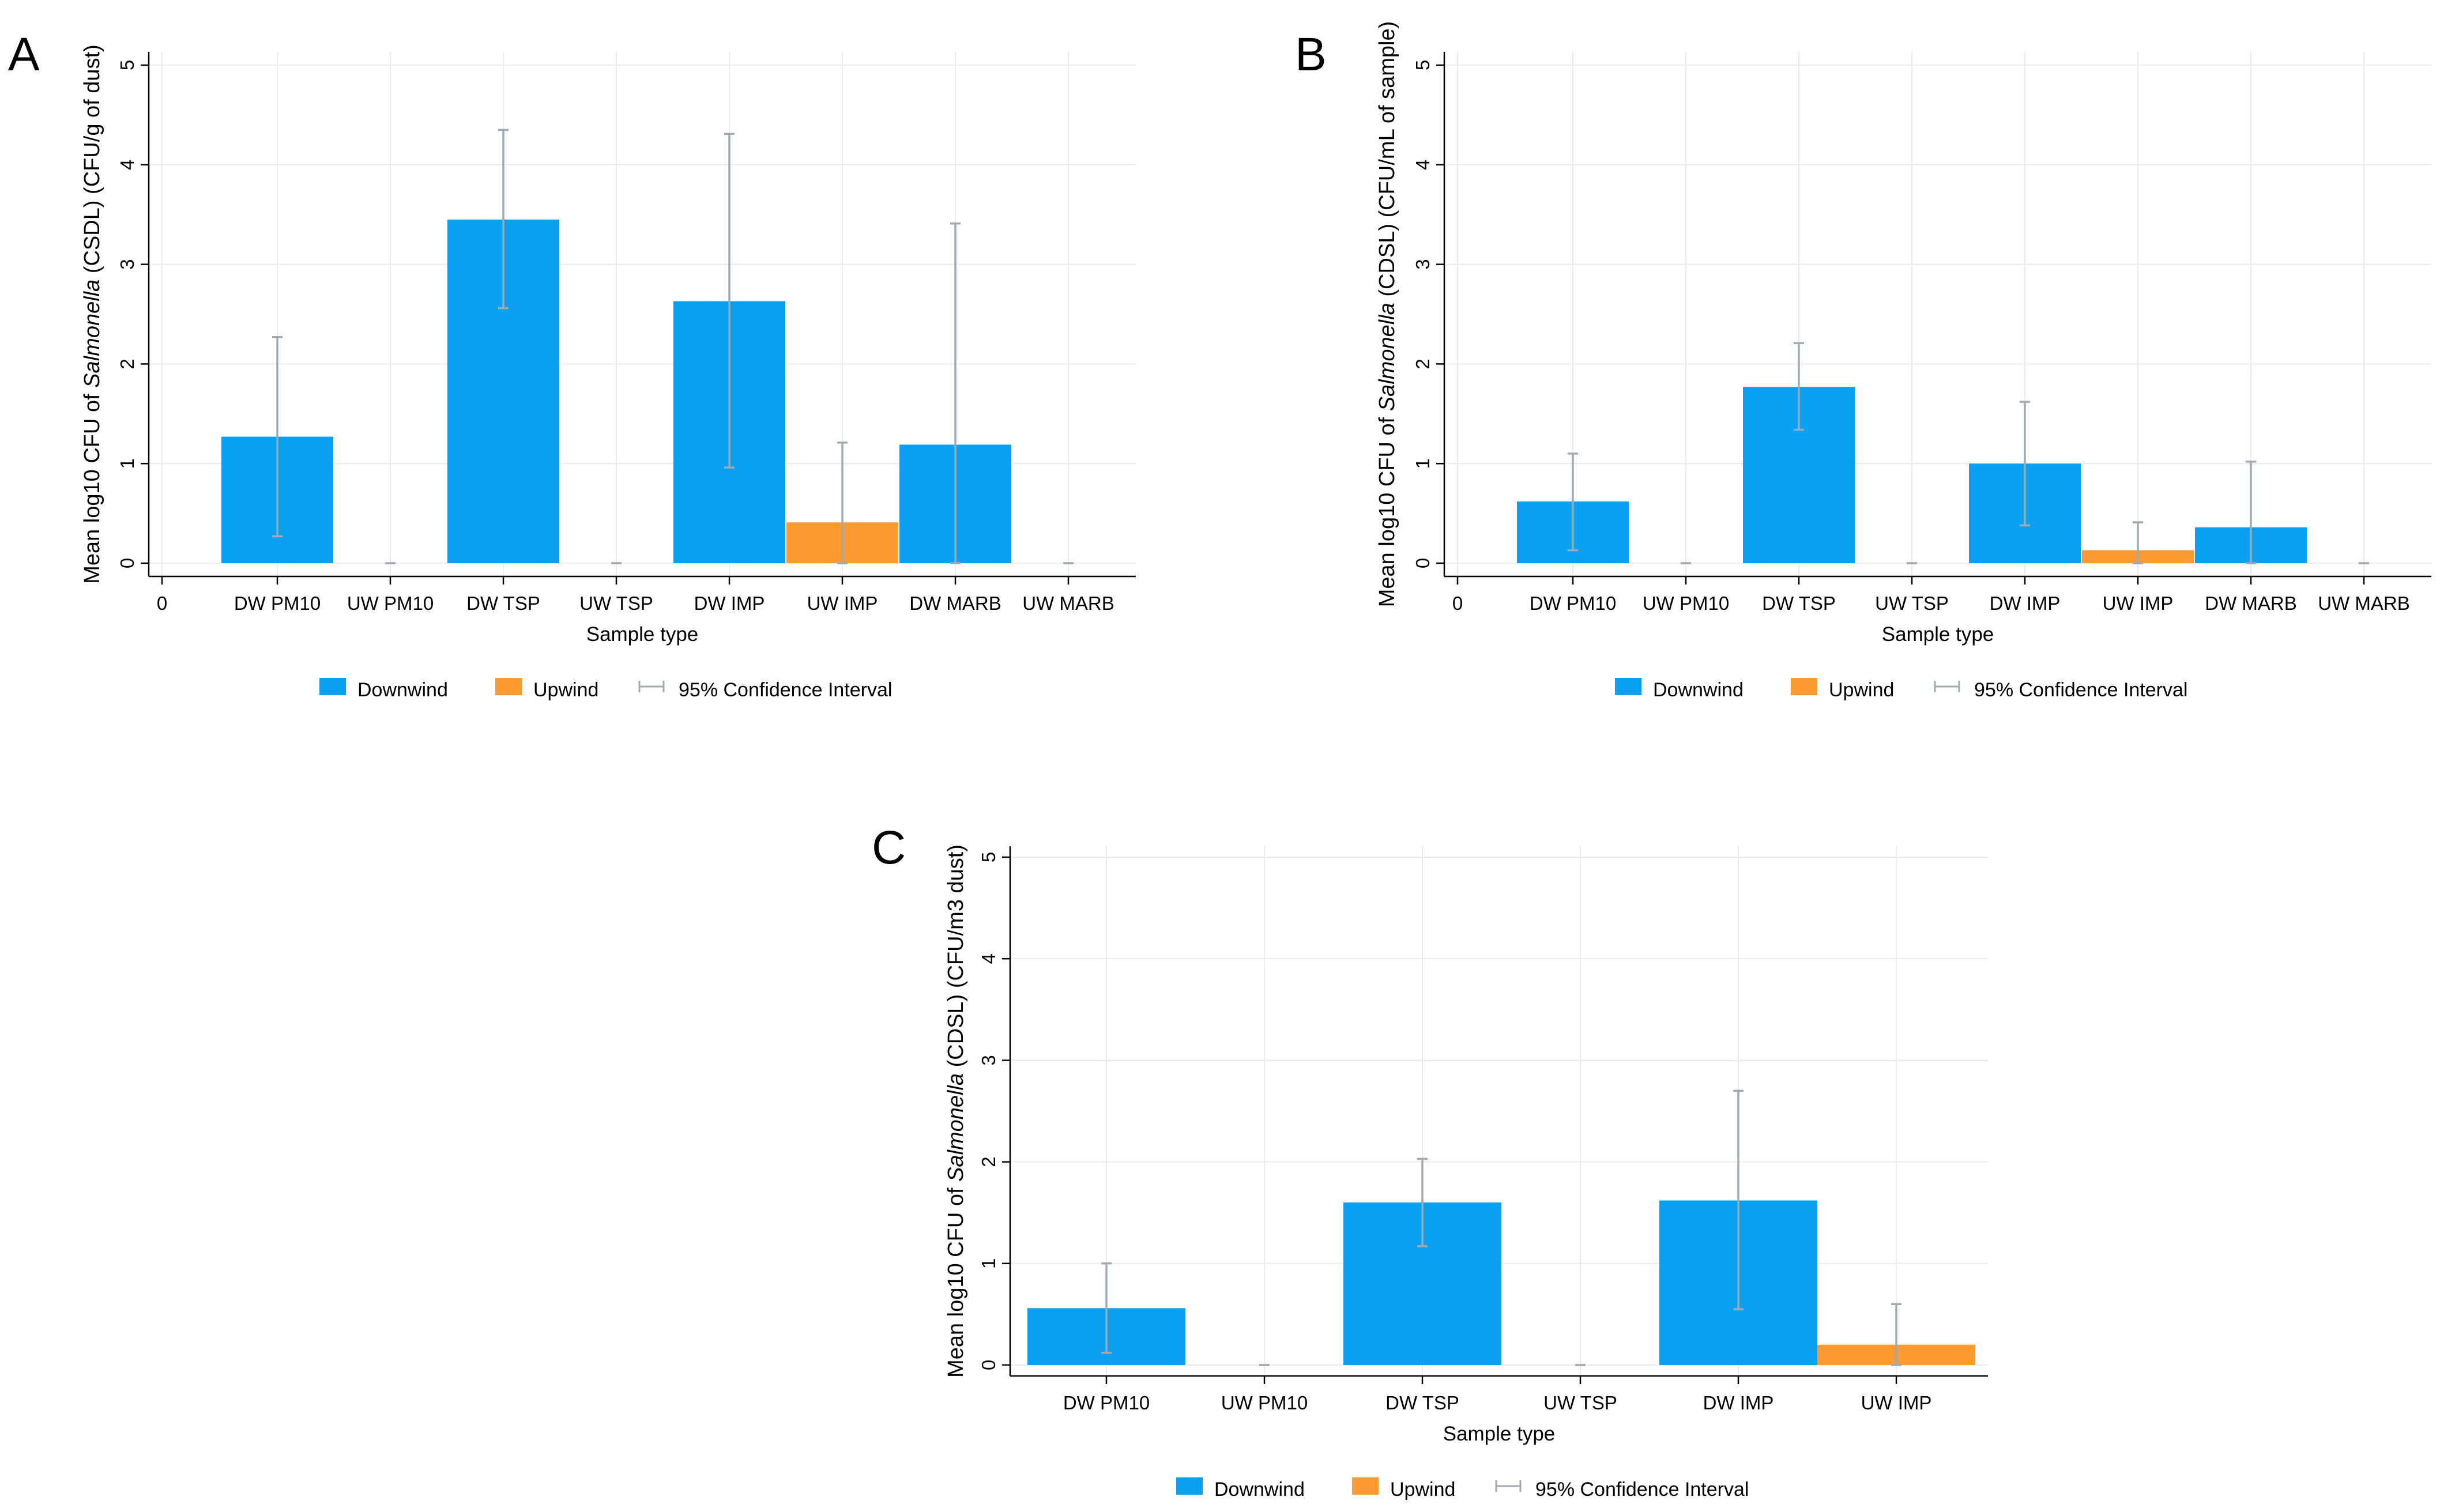  I want to click on panel-letter: C, so click(889, 848).